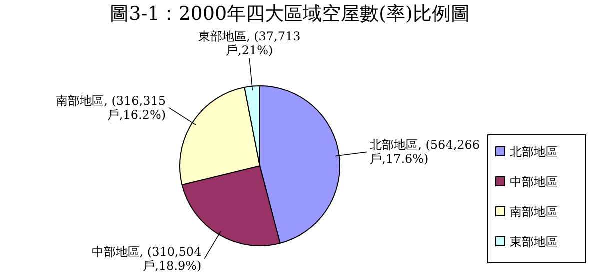  What do you see at coordinates (534, 242) in the screenshot?
I see `legend-label: 東部地區` at bounding box center [534, 242].